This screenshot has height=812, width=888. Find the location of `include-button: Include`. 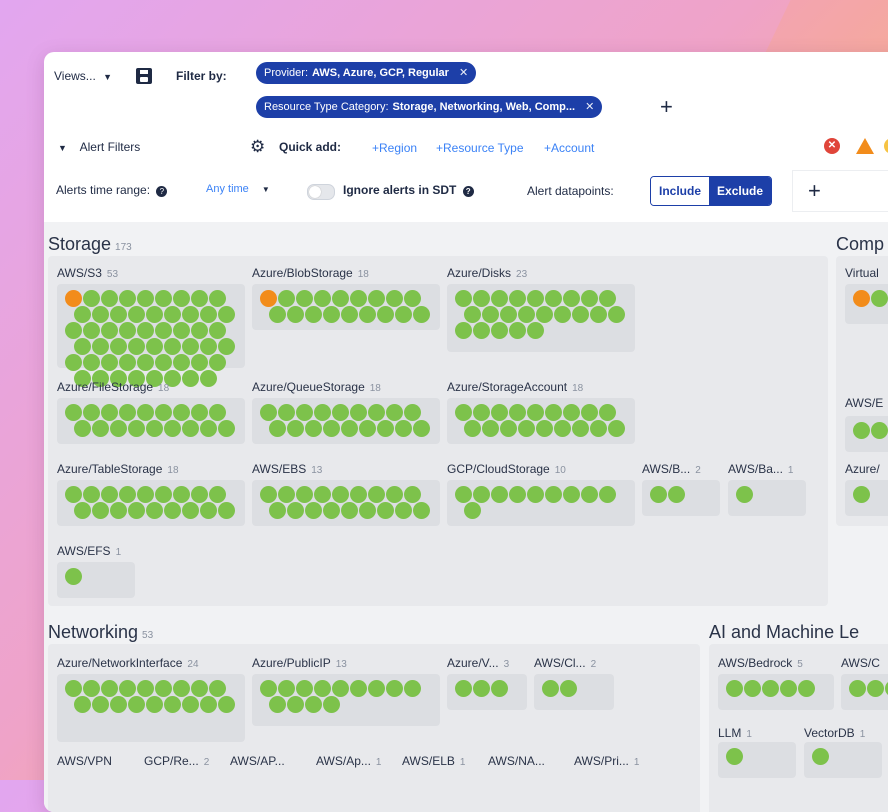

include-button: Include is located at coordinates (680, 191).